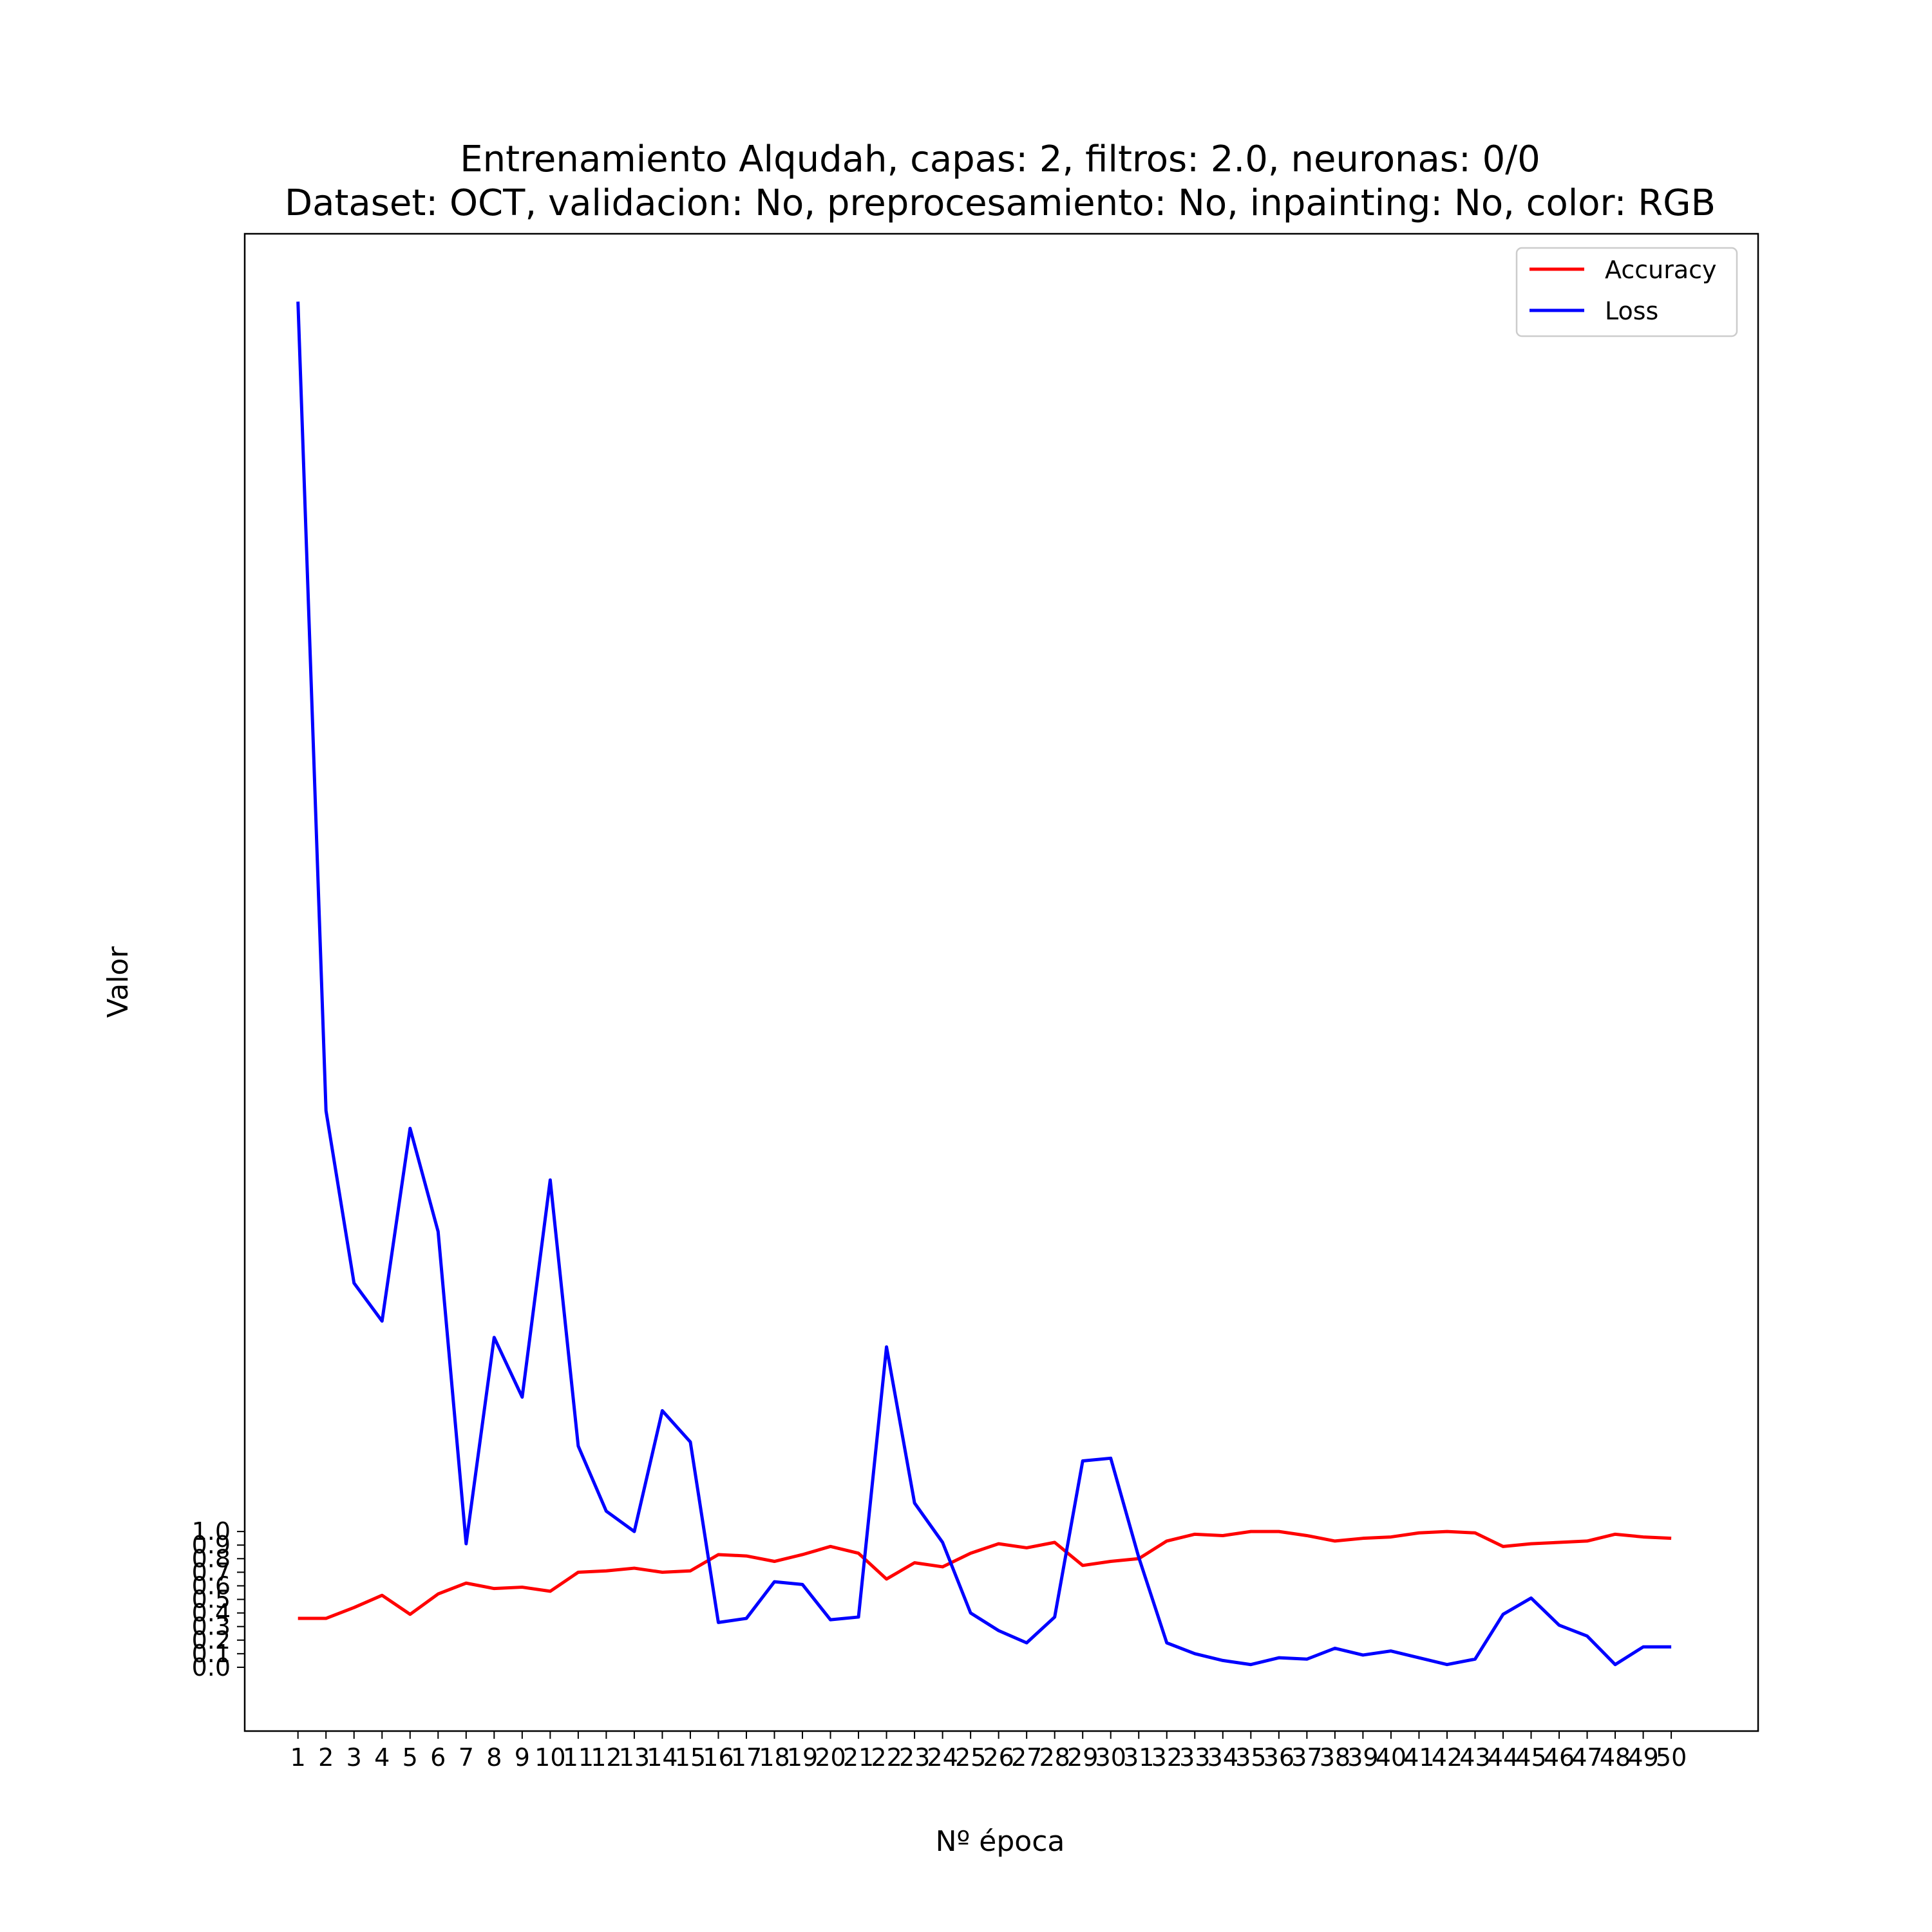 The image size is (1932, 1932). What do you see at coordinates (803, 1758) in the screenshot?
I see `x-tick-label: 19` at bounding box center [803, 1758].